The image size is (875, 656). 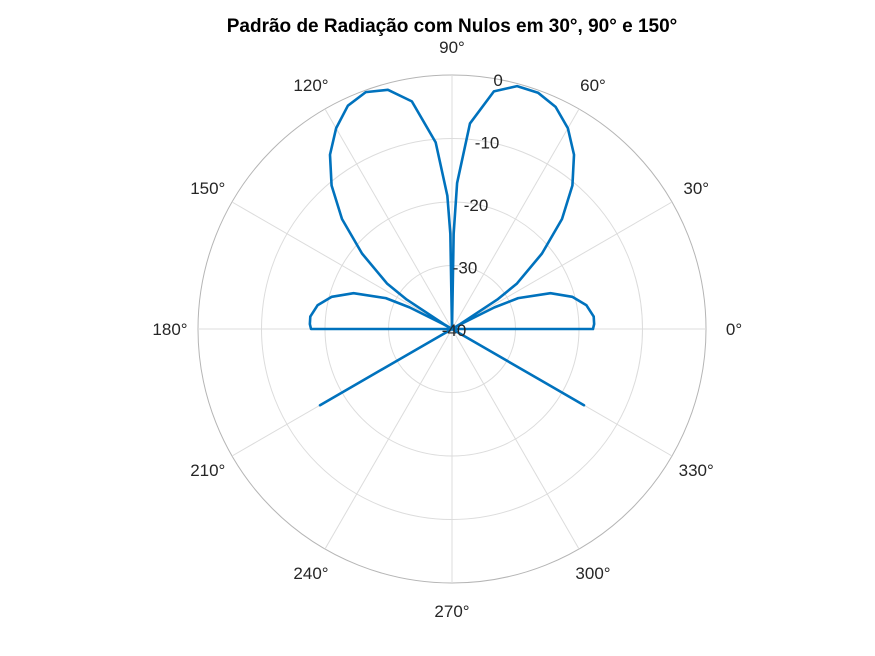 I want to click on angle-tick-label: 300°, so click(x=592, y=573).